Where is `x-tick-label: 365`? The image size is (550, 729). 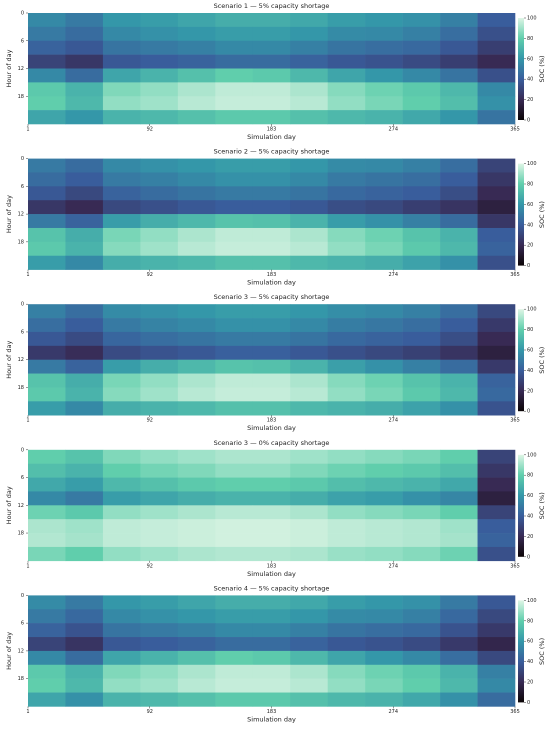 x-tick-label: 365 is located at coordinates (515, 275).